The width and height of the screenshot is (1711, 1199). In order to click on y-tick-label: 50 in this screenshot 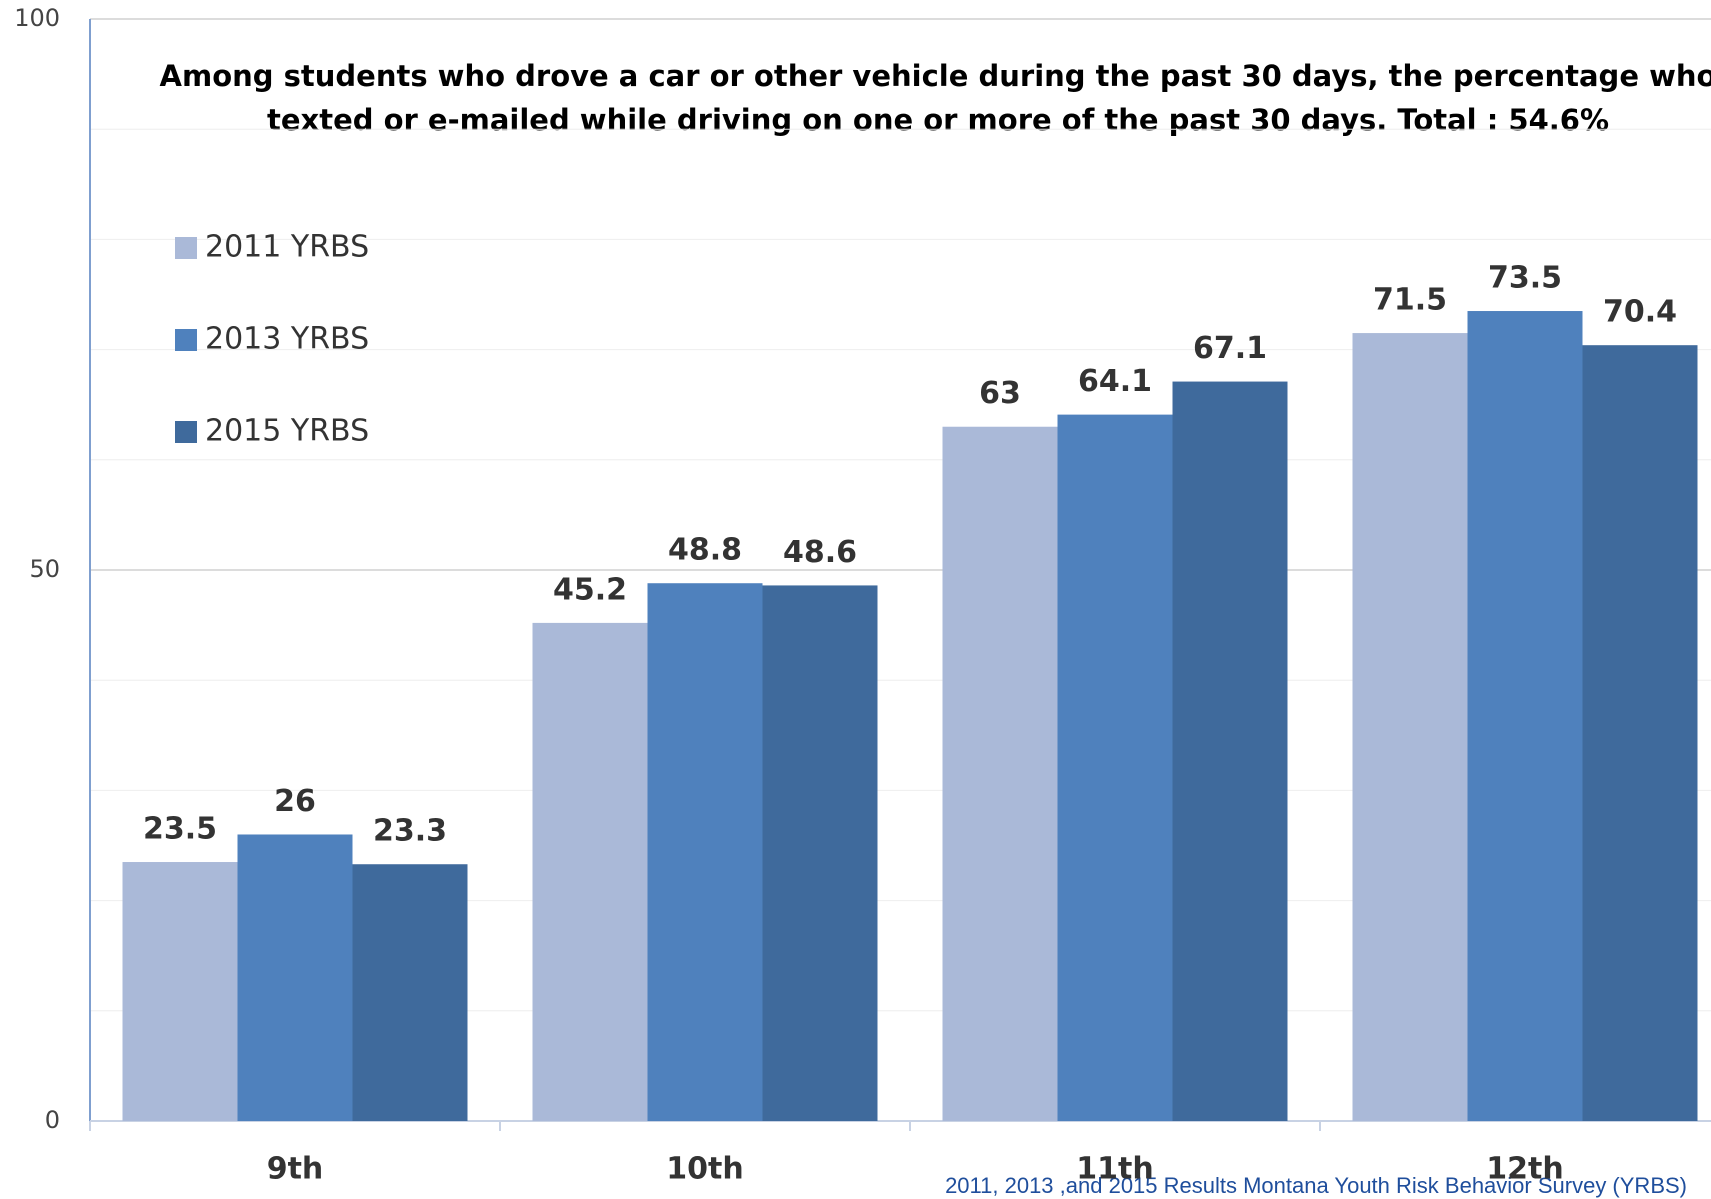, I will do `click(44, 569)`.